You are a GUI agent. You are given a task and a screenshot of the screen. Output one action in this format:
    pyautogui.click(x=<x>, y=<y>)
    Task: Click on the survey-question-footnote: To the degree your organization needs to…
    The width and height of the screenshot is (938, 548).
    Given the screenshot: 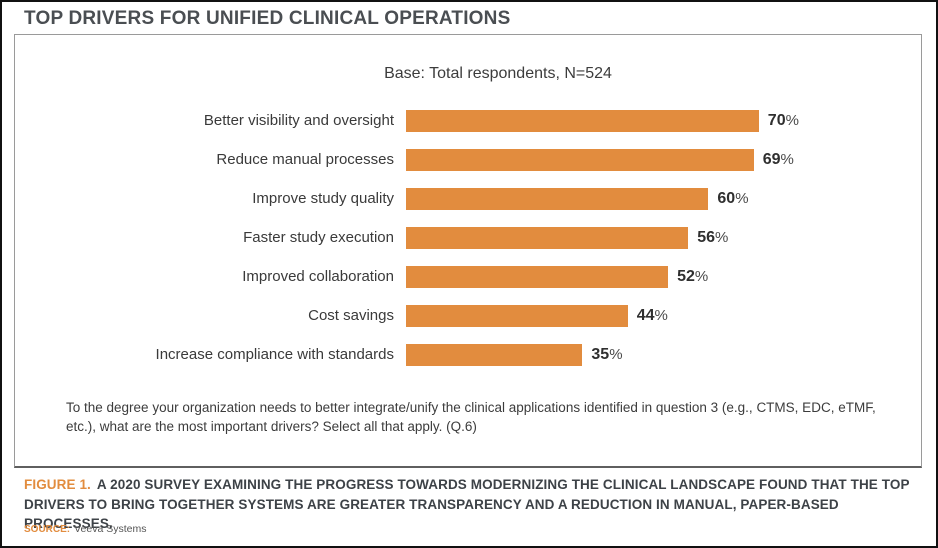 What is the action you would take?
    pyautogui.click(x=471, y=417)
    